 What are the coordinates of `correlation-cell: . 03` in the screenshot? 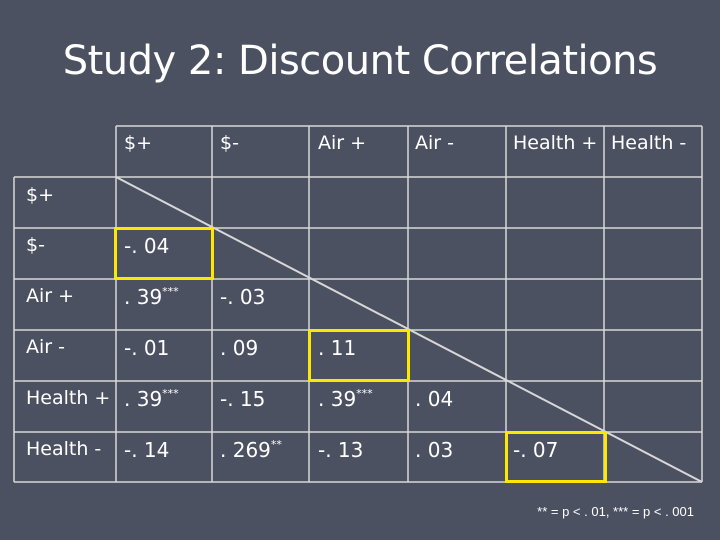 It's located at (434, 450).